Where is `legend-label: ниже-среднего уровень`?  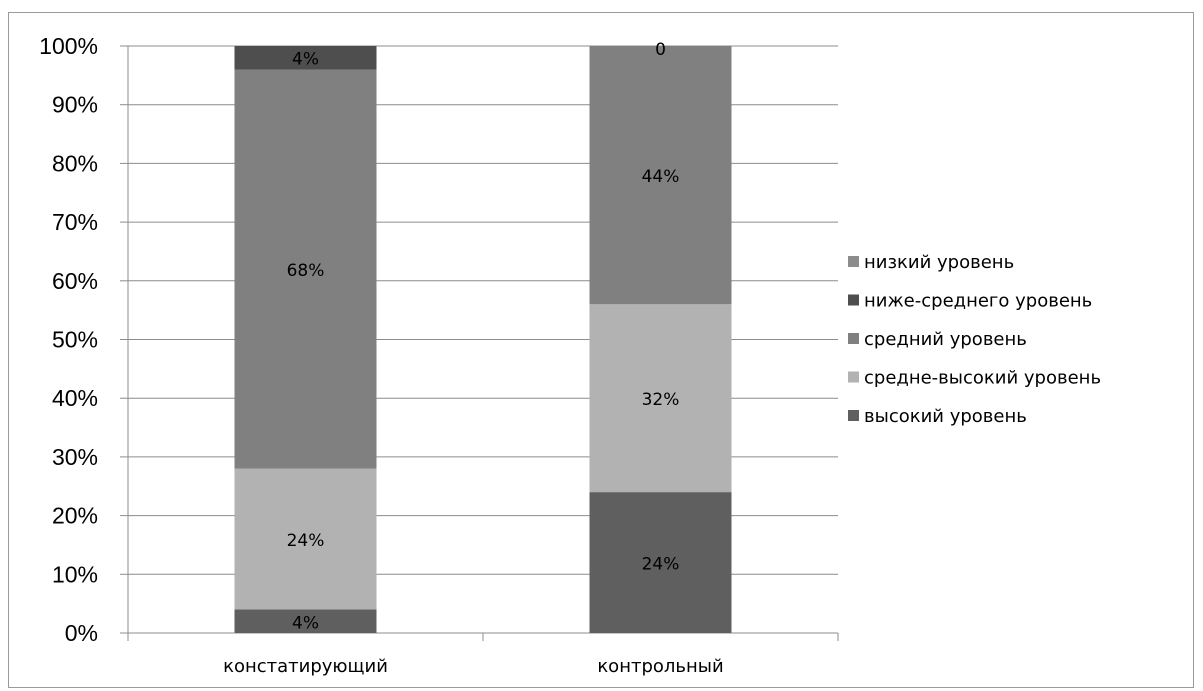
legend-label: ниже-среднего уровень is located at coordinates (978, 301).